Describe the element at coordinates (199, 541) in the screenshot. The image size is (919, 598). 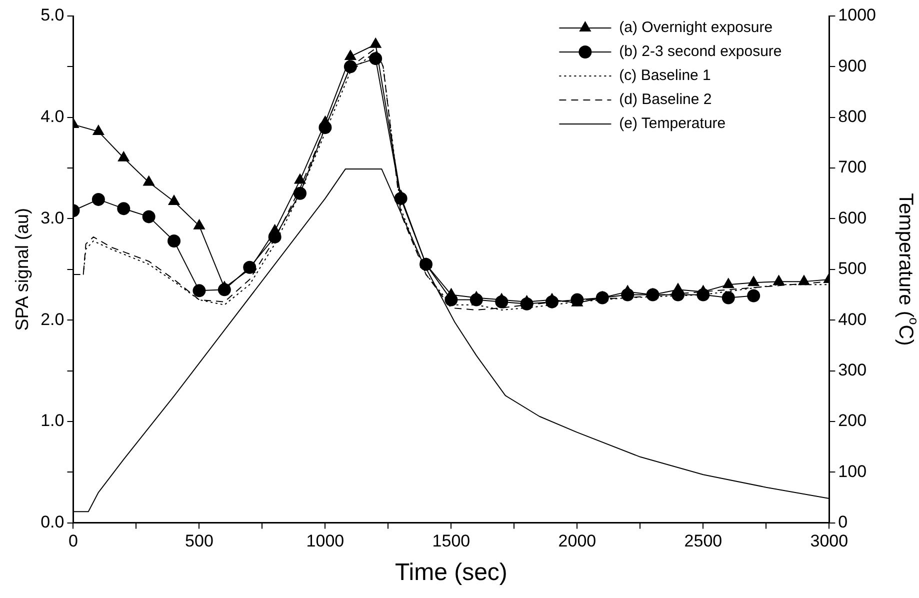
I see `x-tick-label: 500` at that location.